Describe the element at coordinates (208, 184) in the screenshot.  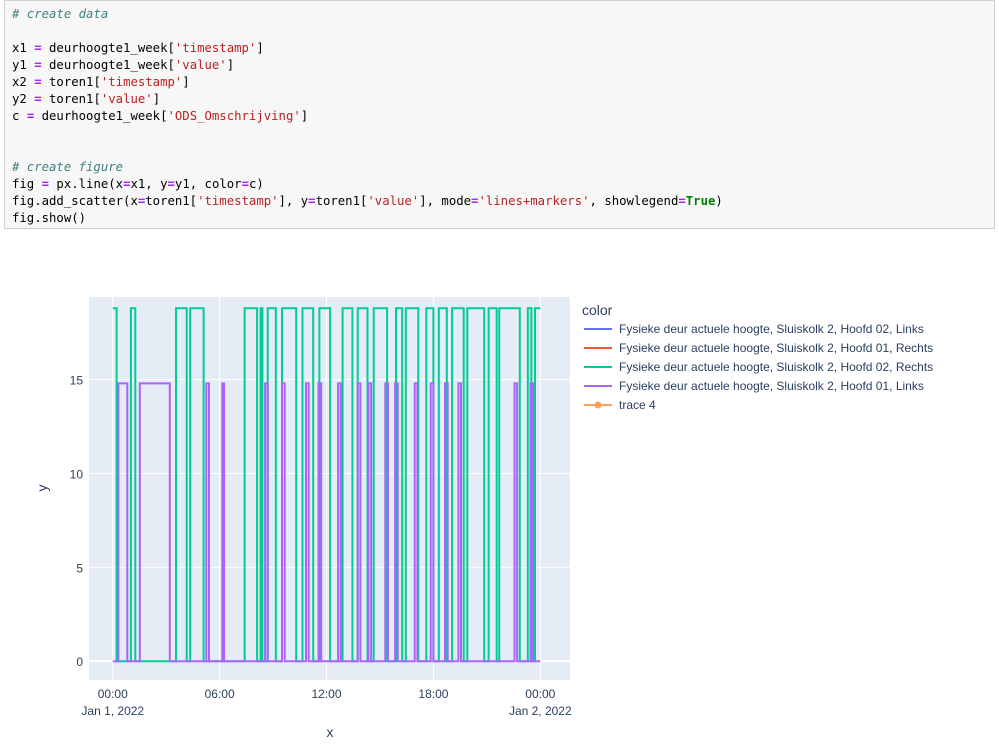
I see `code-token: y1, color` at that location.